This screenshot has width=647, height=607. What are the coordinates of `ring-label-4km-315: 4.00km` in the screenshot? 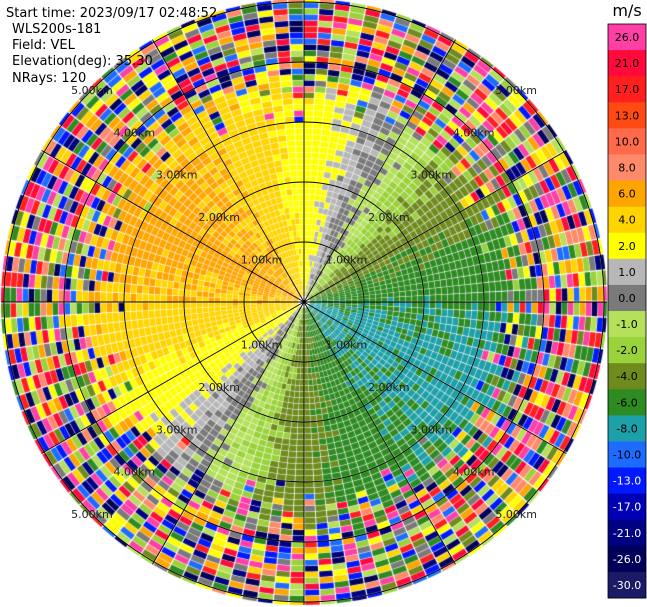 It's located at (135, 132).